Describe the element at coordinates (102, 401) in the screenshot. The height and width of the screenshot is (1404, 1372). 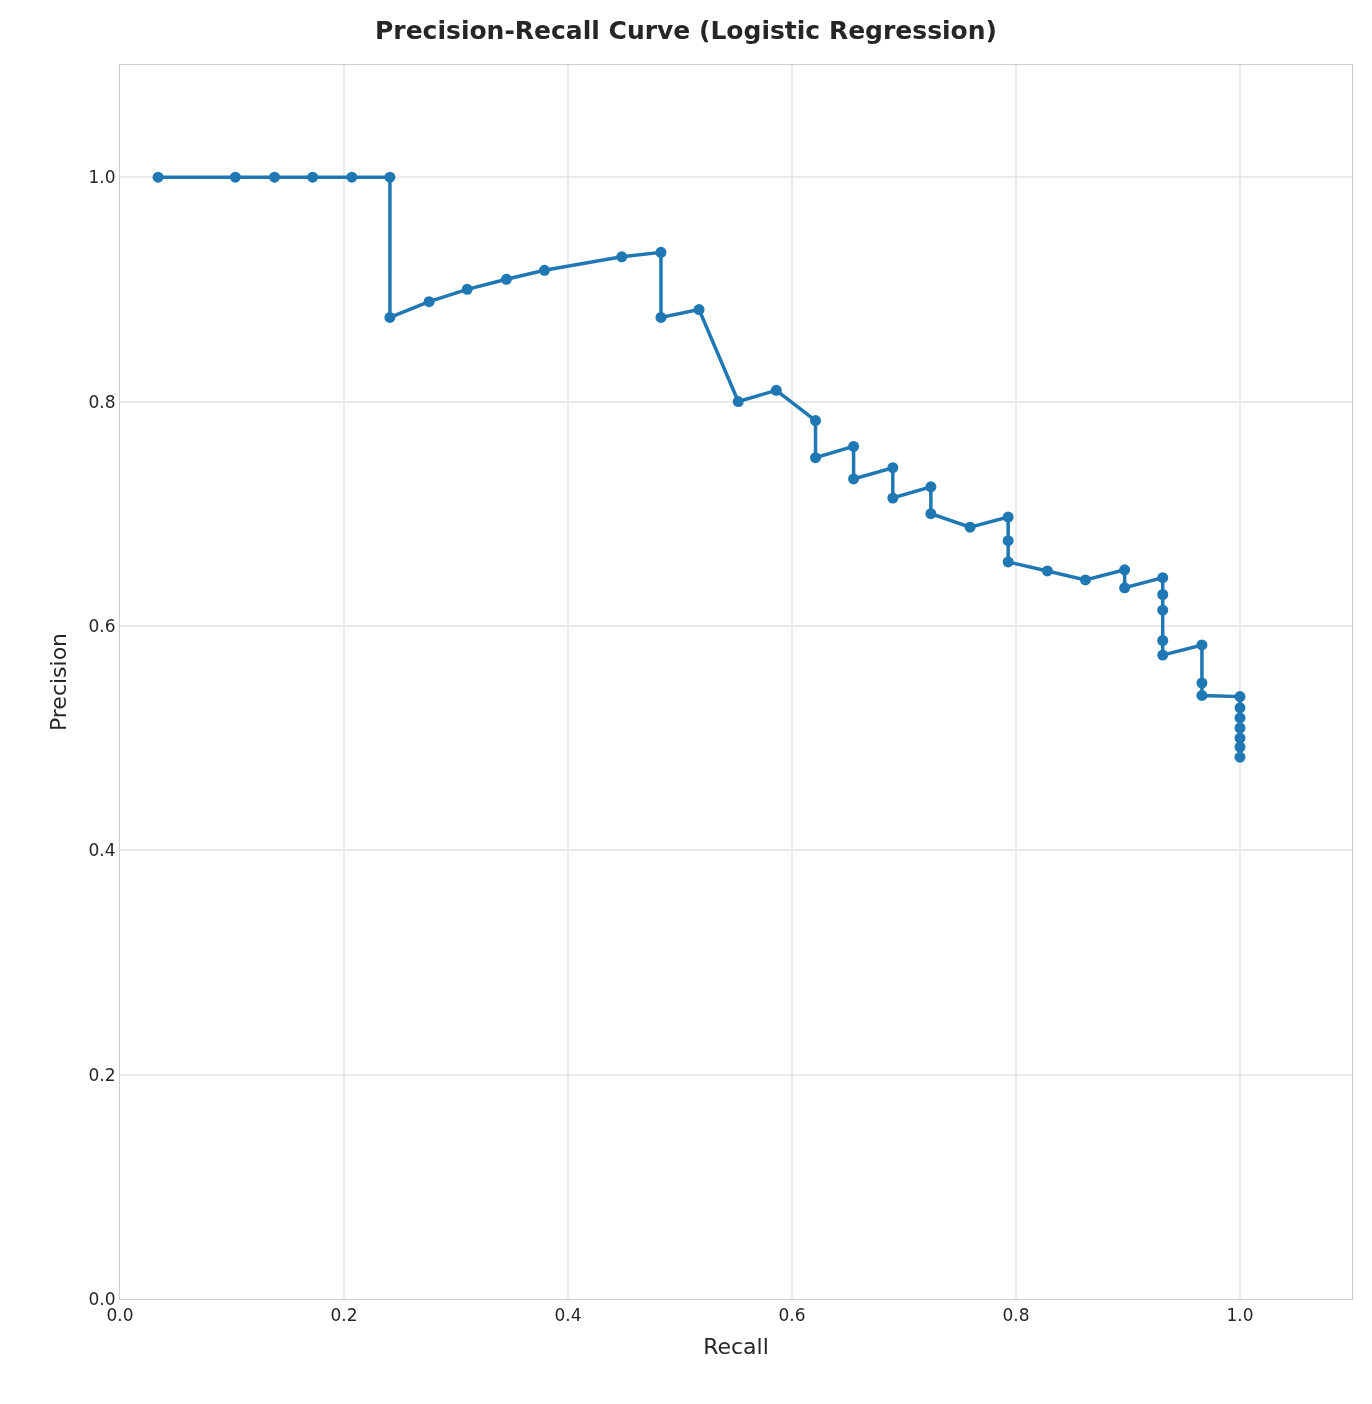
I see `y-tick-label: 0.8` at that location.